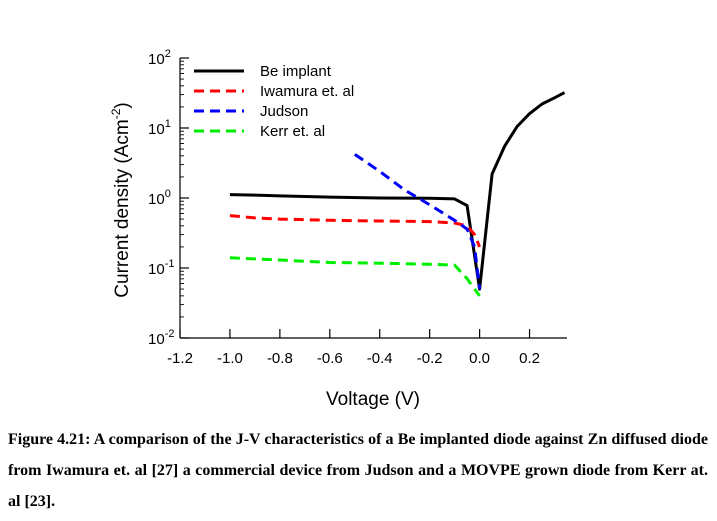 This screenshot has width=717, height=521. What do you see at coordinates (353, 358) in the screenshot?
I see `x-tick-labels: -1.2 -1.0 -0.8 -0.6 -0.4 -0.2 0.0 0.2` at bounding box center [353, 358].